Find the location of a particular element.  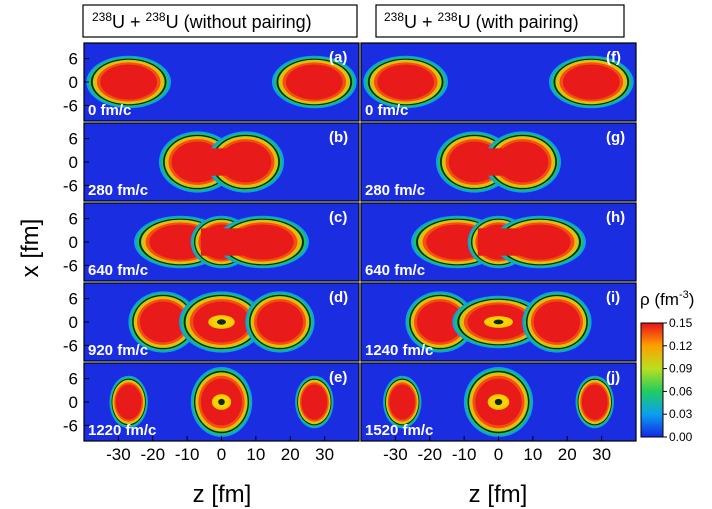

svg-text: 238U + 238U (with pairing) is located at coordinates (481, 21).